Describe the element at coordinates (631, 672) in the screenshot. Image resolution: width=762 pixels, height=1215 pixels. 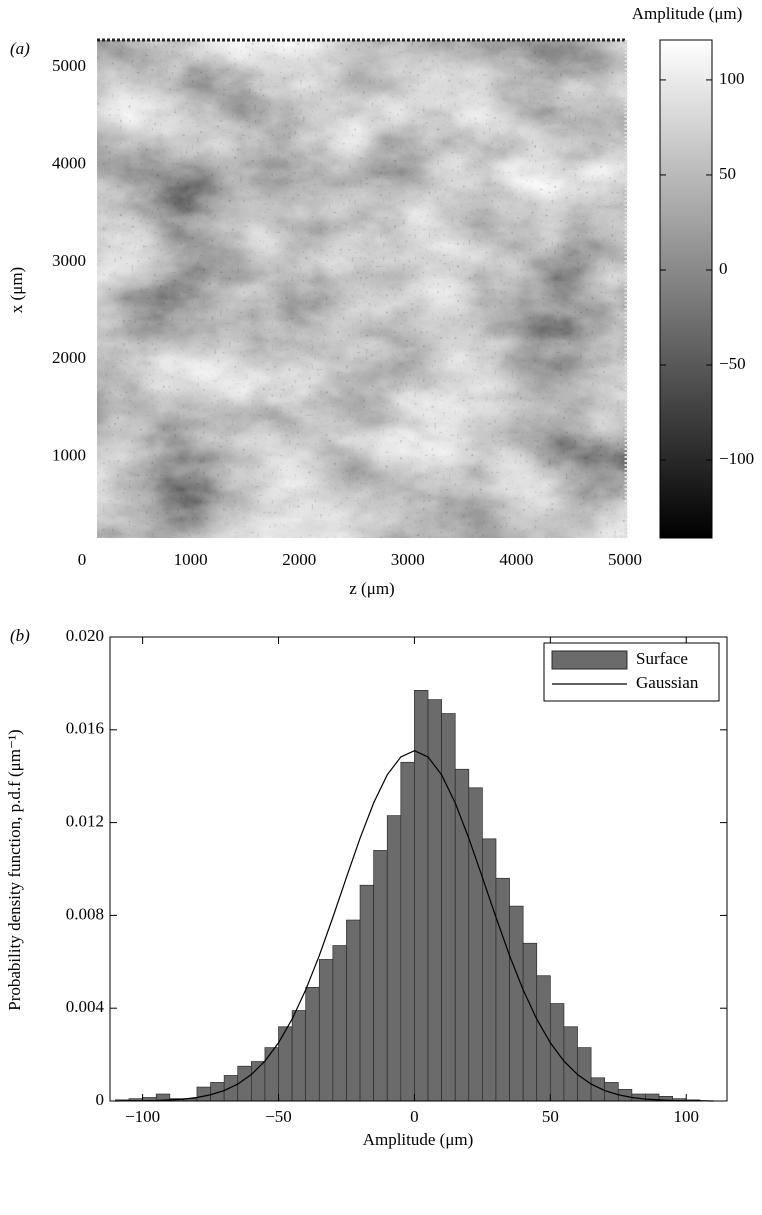
I see `legend-box` at that location.